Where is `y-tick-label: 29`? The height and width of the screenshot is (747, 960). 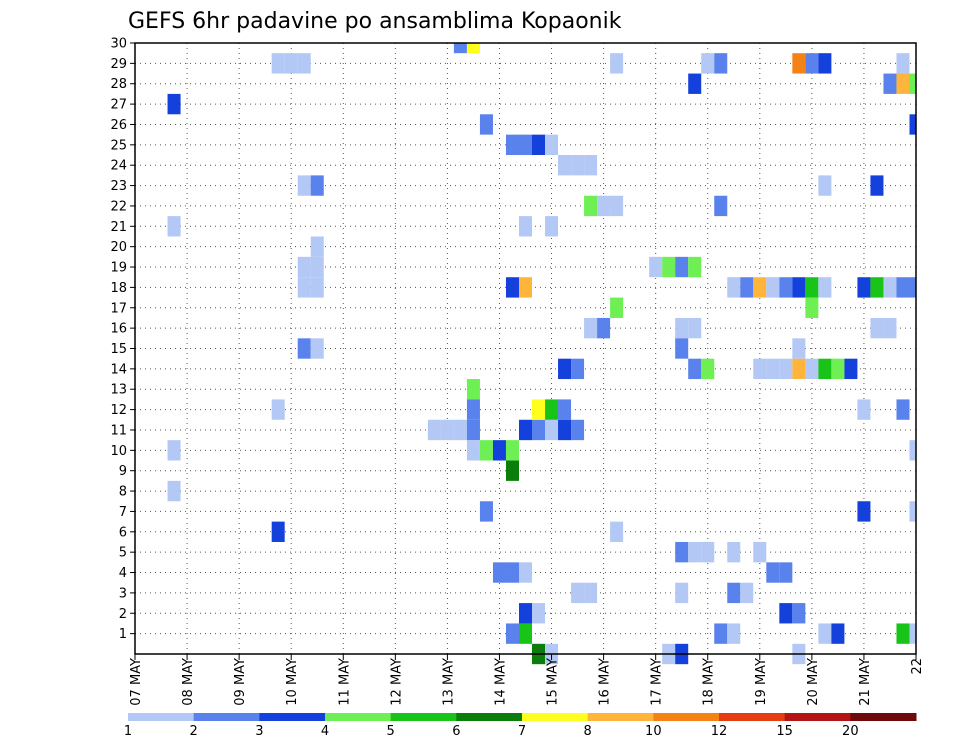
y-tick-label: 29 is located at coordinates (118, 64).